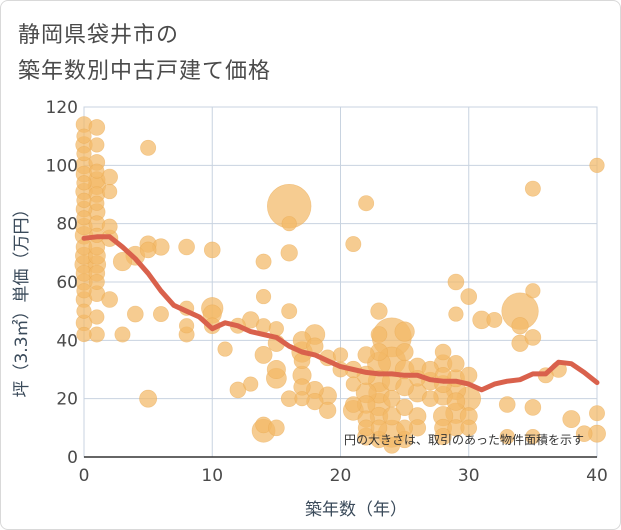 The height and width of the screenshot is (530, 621). What do you see at coordinates (469, 476) in the screenshot?
I see `x-tick-label: 30` at bounding box center [469, 476].